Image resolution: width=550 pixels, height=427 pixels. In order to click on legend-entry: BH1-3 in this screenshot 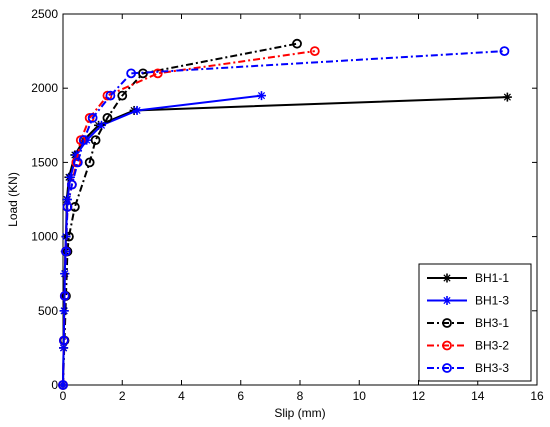, I will do `click(468, 301)`.